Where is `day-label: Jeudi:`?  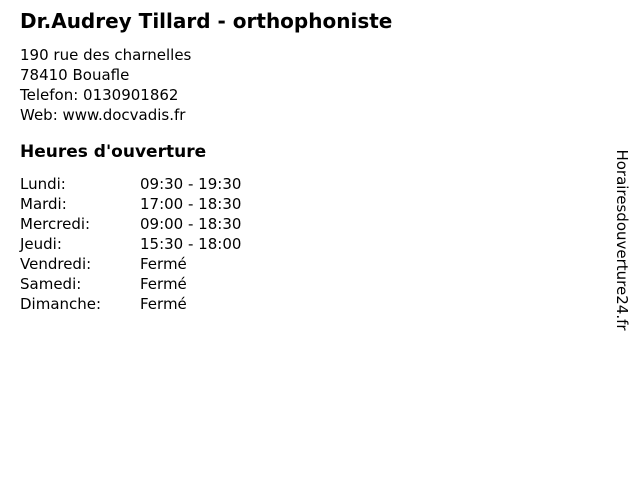
day-label: Jeudi: is located at coordinates (41, 244).